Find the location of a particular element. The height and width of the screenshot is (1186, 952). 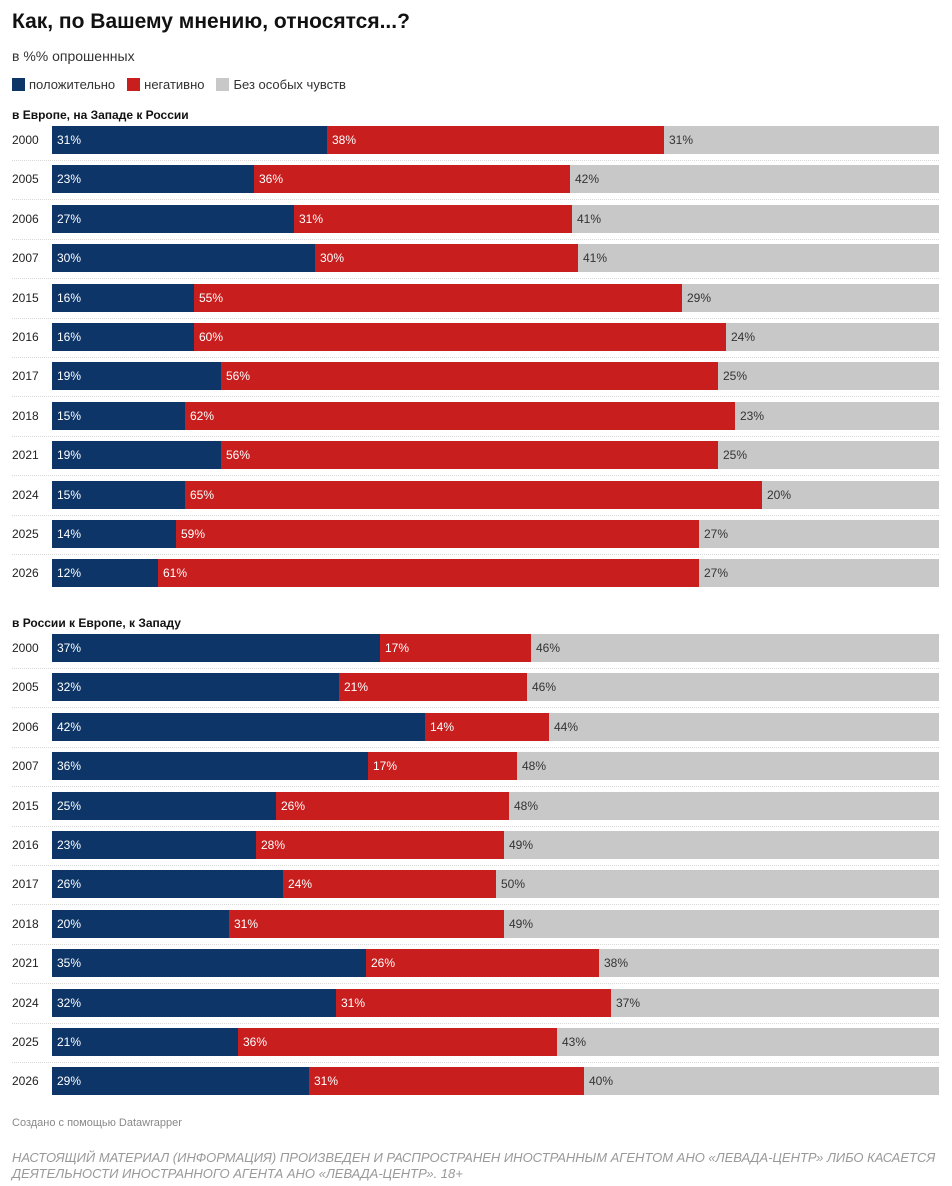

legend-swatch-negative is located at coordinates (134, 84).